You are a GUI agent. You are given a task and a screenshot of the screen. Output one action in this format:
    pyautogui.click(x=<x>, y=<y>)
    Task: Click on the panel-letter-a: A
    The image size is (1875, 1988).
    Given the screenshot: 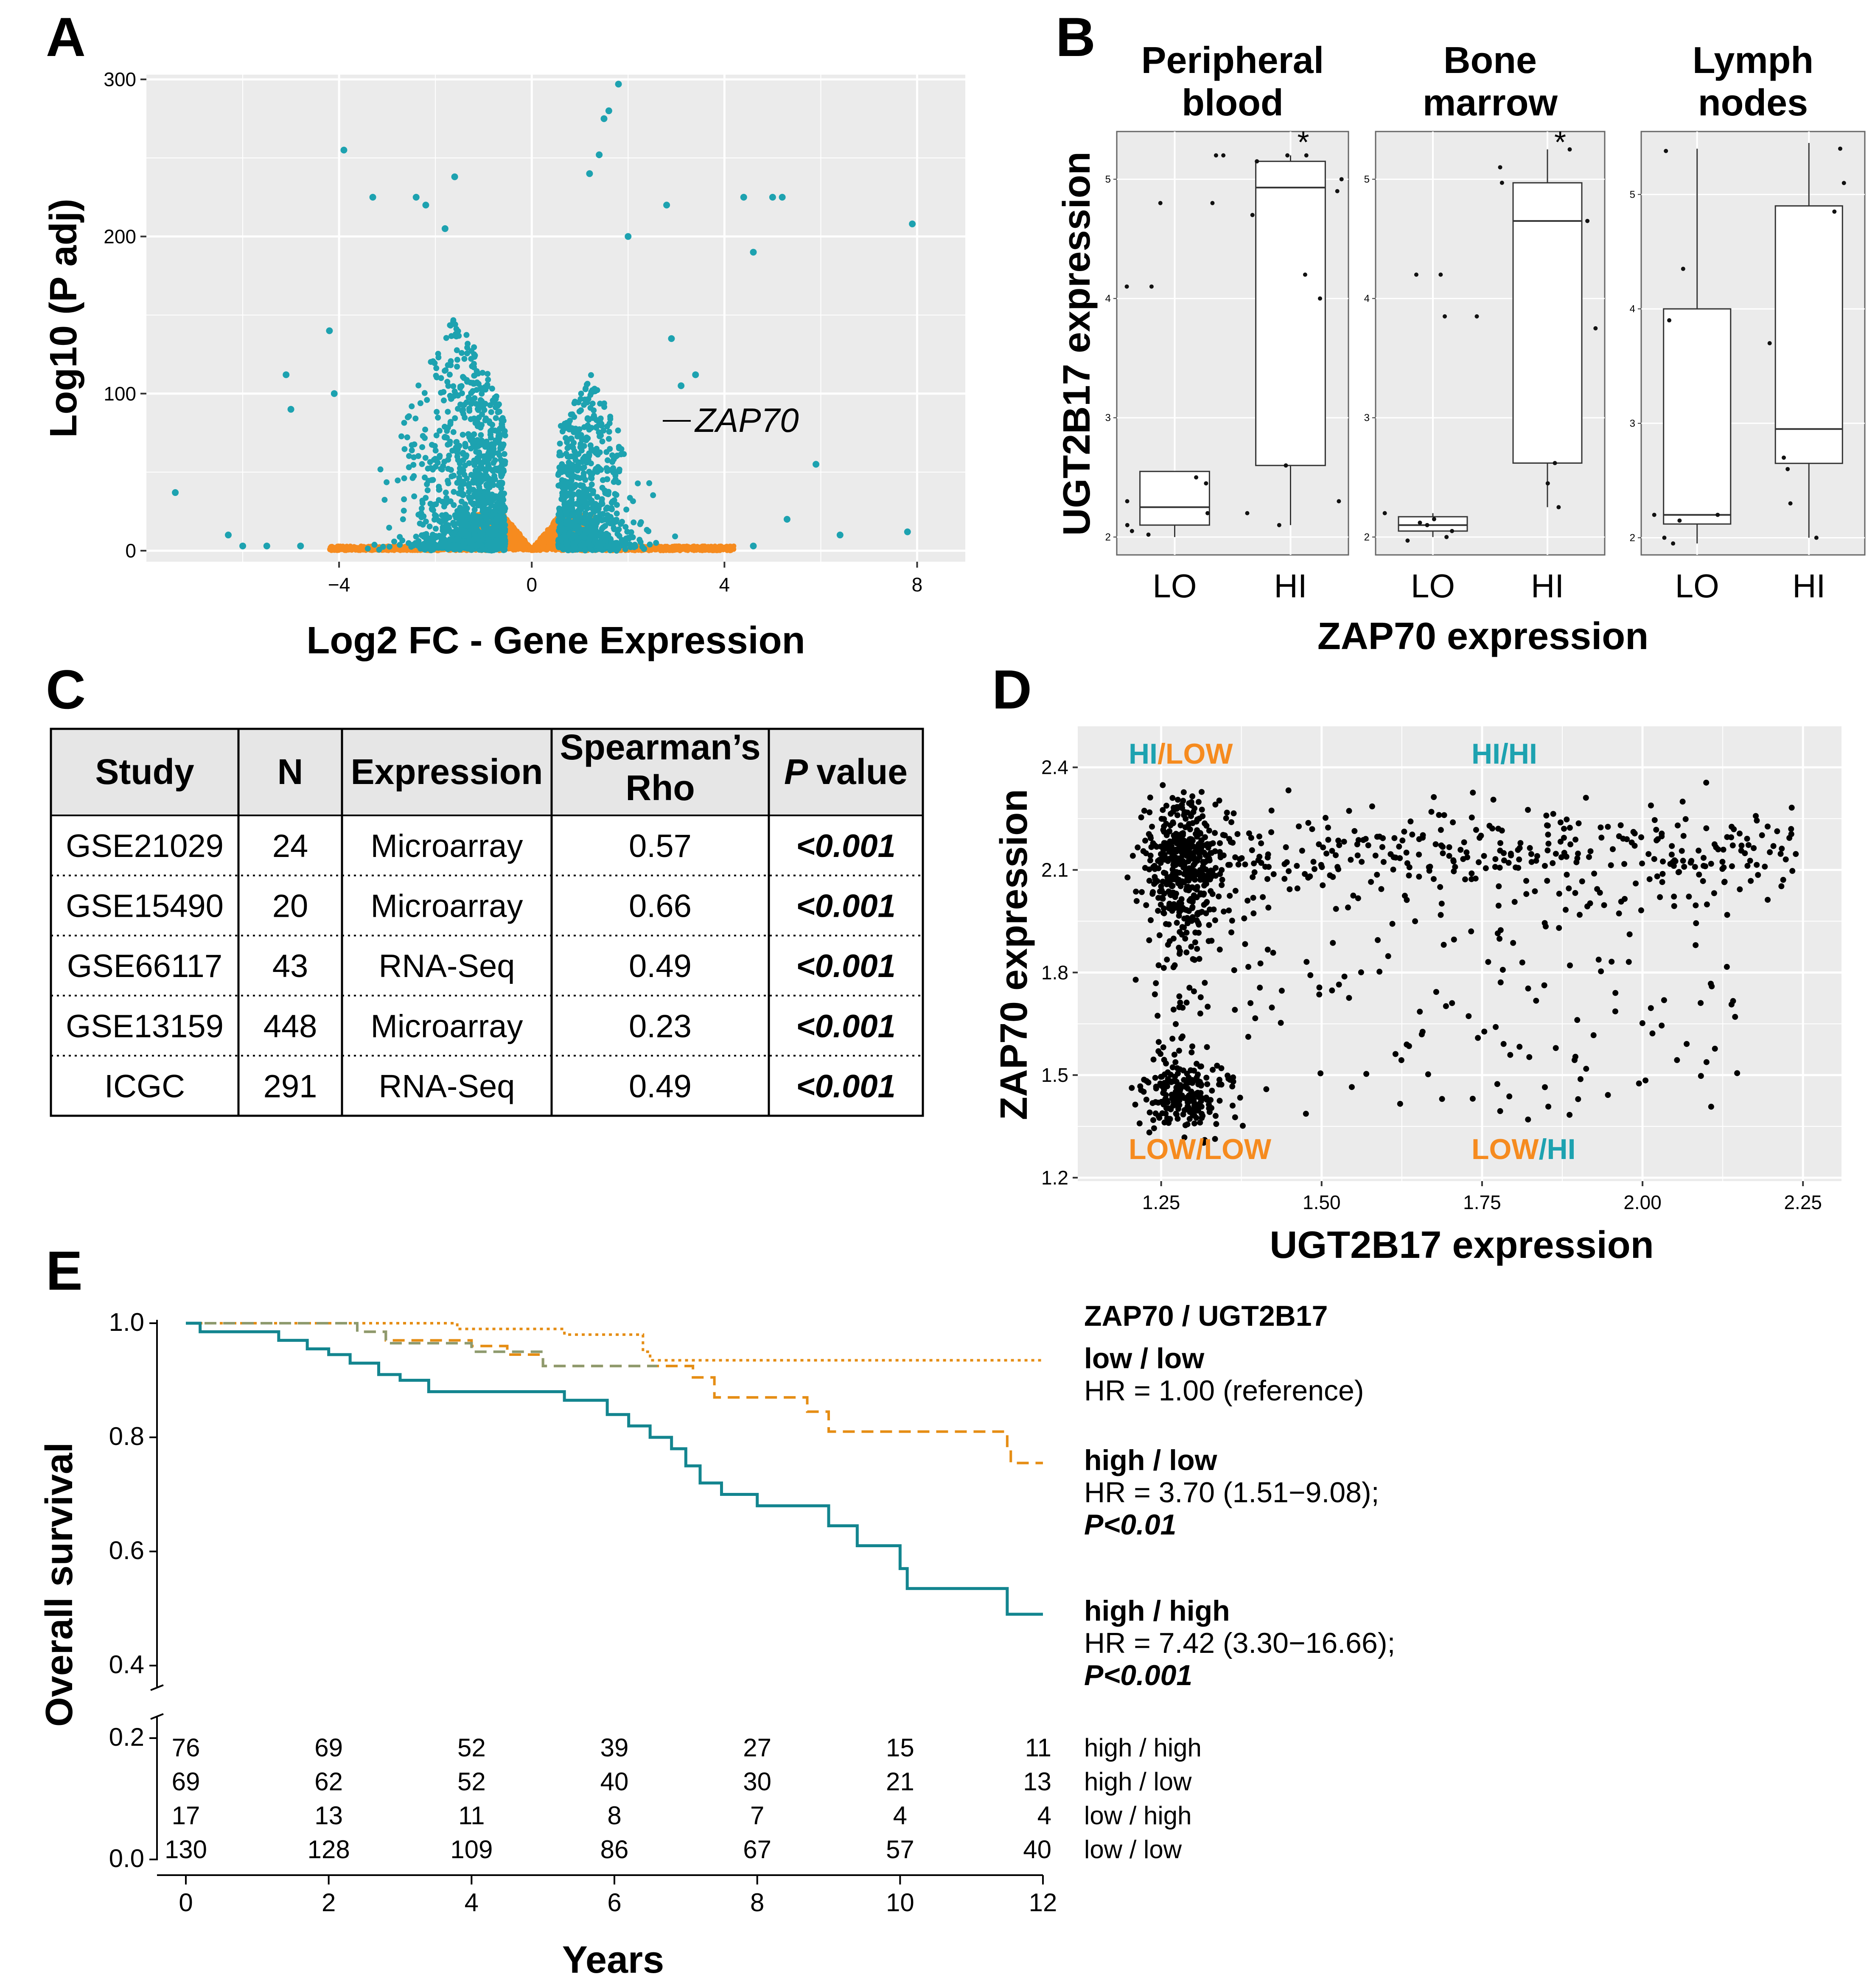 What is the action you would take?
    pyautogui.click(x=66, y=37)
    